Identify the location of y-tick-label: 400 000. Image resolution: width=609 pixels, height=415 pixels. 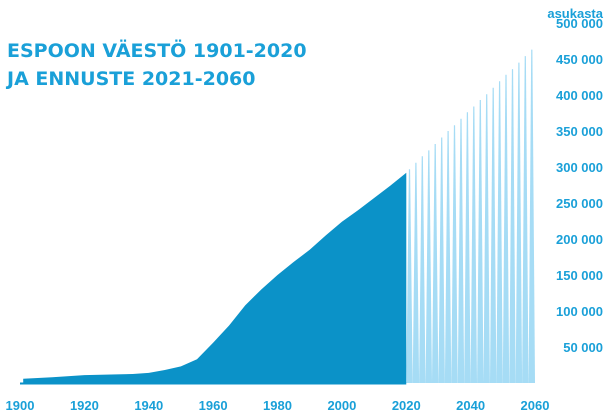
(579, 95).